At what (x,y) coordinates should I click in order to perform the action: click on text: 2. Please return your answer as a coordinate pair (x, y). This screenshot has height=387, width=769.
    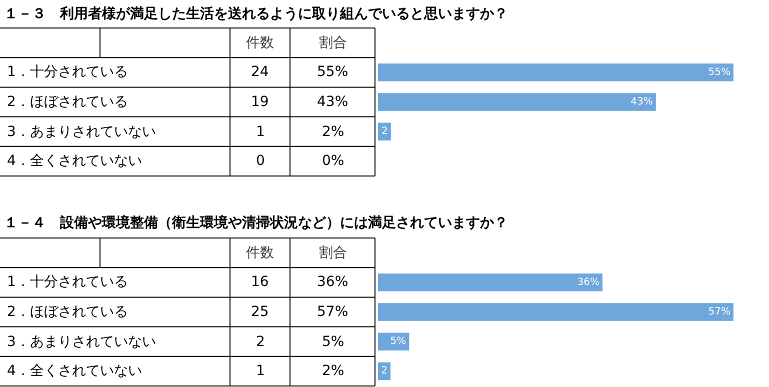
    Looking at the image, I should click on (260, 342).